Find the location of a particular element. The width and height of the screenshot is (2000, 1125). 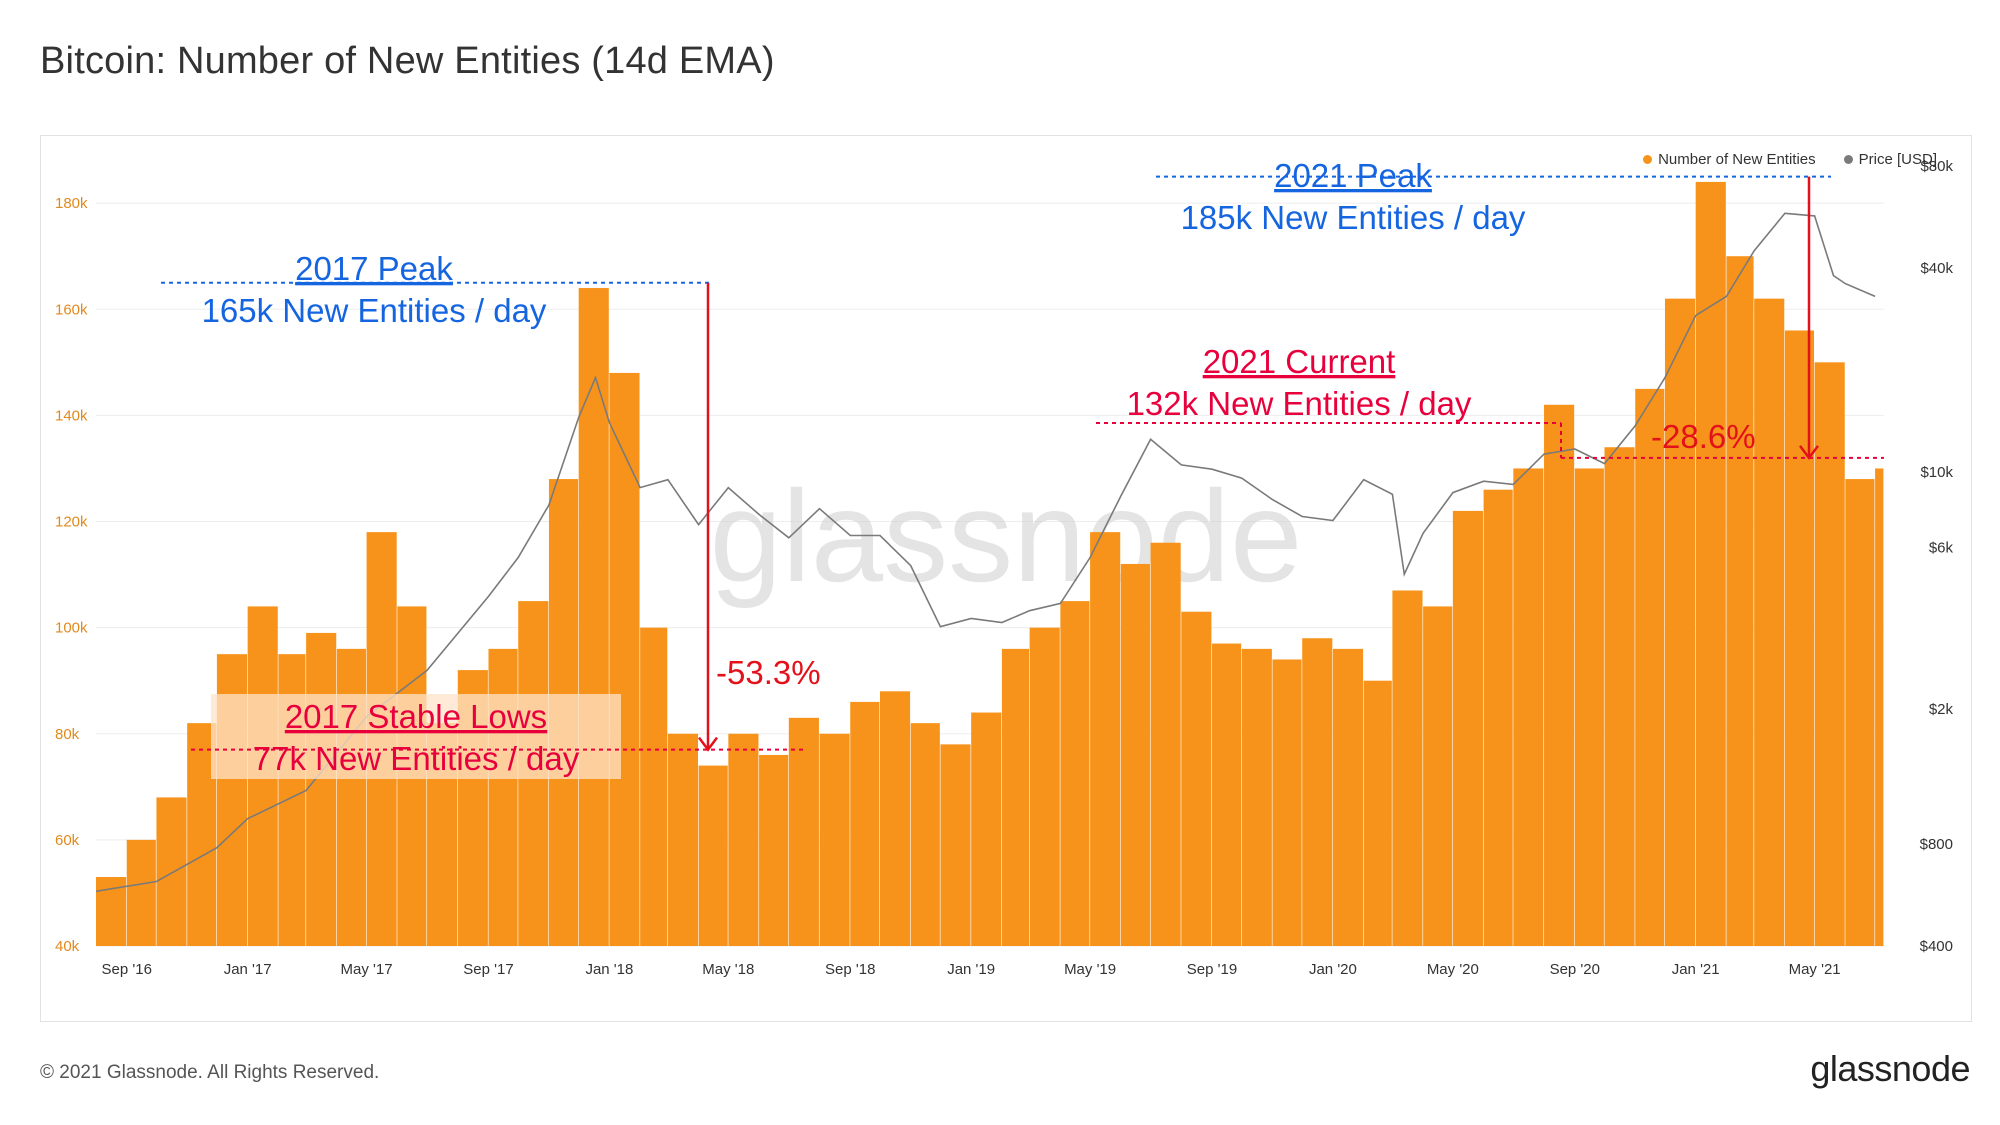

x-tick-label: May '21 is located at coordinates (1815, 969).